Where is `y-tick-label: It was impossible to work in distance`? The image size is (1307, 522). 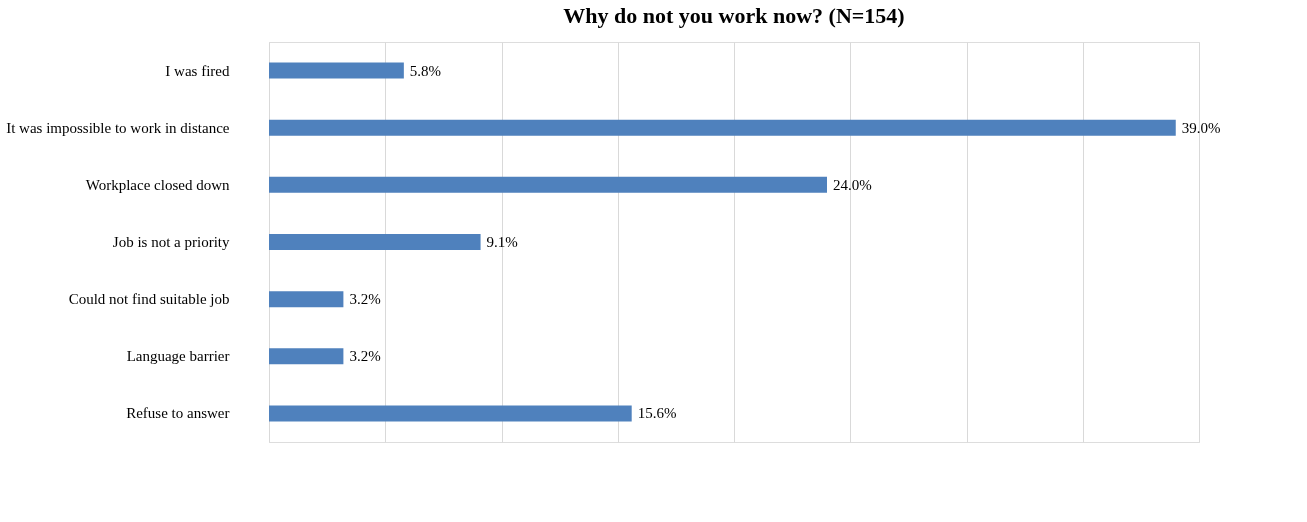 y-tick-label: It was impossible to work in distance is located at coordinates (118, 127).